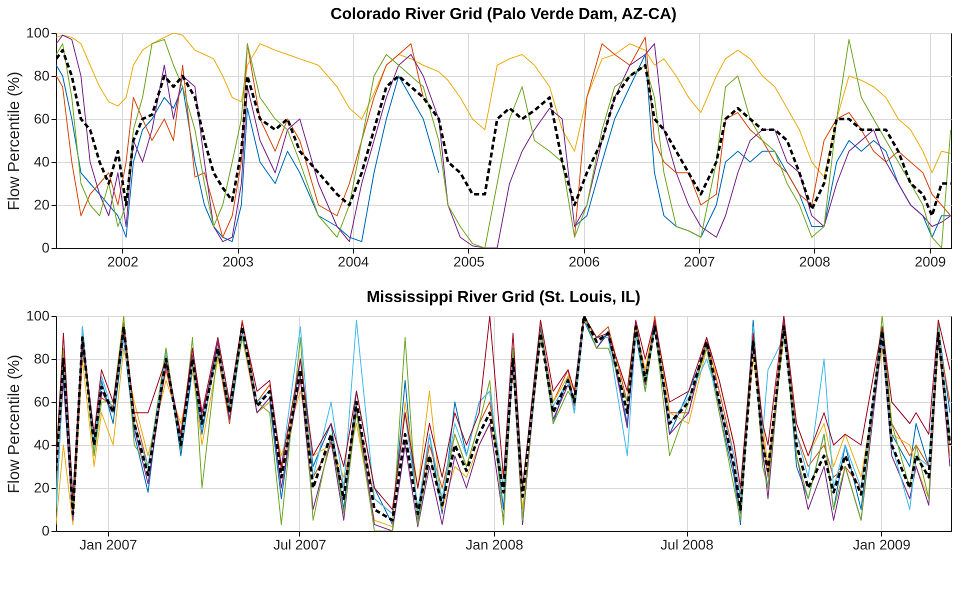 The image size is (974, 606). I want to click on x-tick-label: Jan 2009, so click(881, 544).